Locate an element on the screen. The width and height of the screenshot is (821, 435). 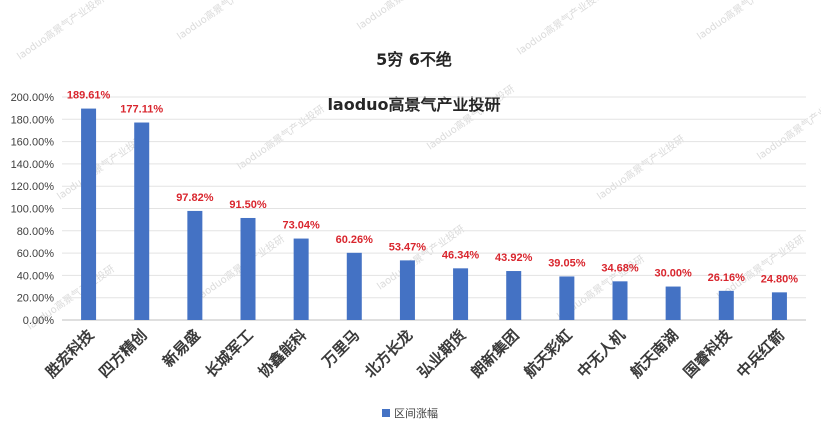
x-tick-label: 弘业期货 is located at coordinates (441, 353).